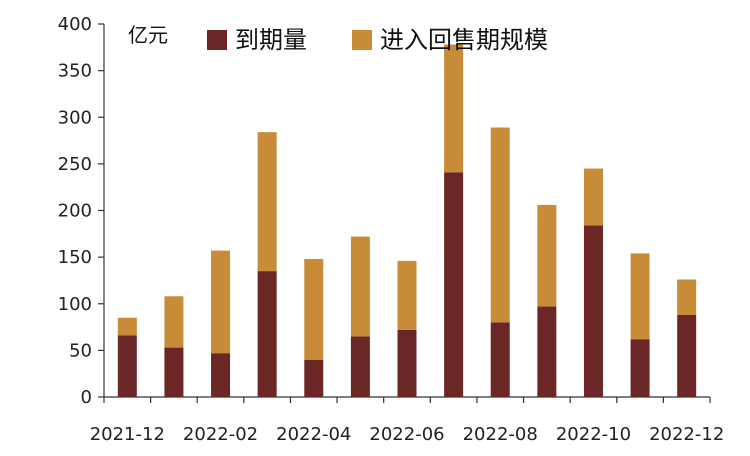 This screenshot has width=750, height=456. I want to click on x-tick-label: 2021-12, so click(127, 434).